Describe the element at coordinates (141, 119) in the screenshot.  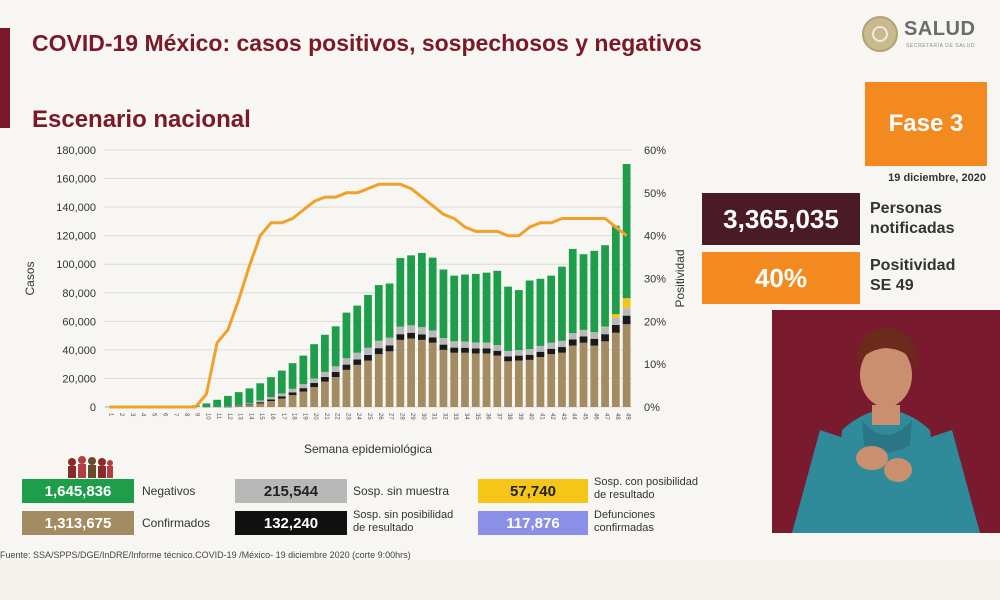
I see `page-subtitle: Escenario nacional` at that location.